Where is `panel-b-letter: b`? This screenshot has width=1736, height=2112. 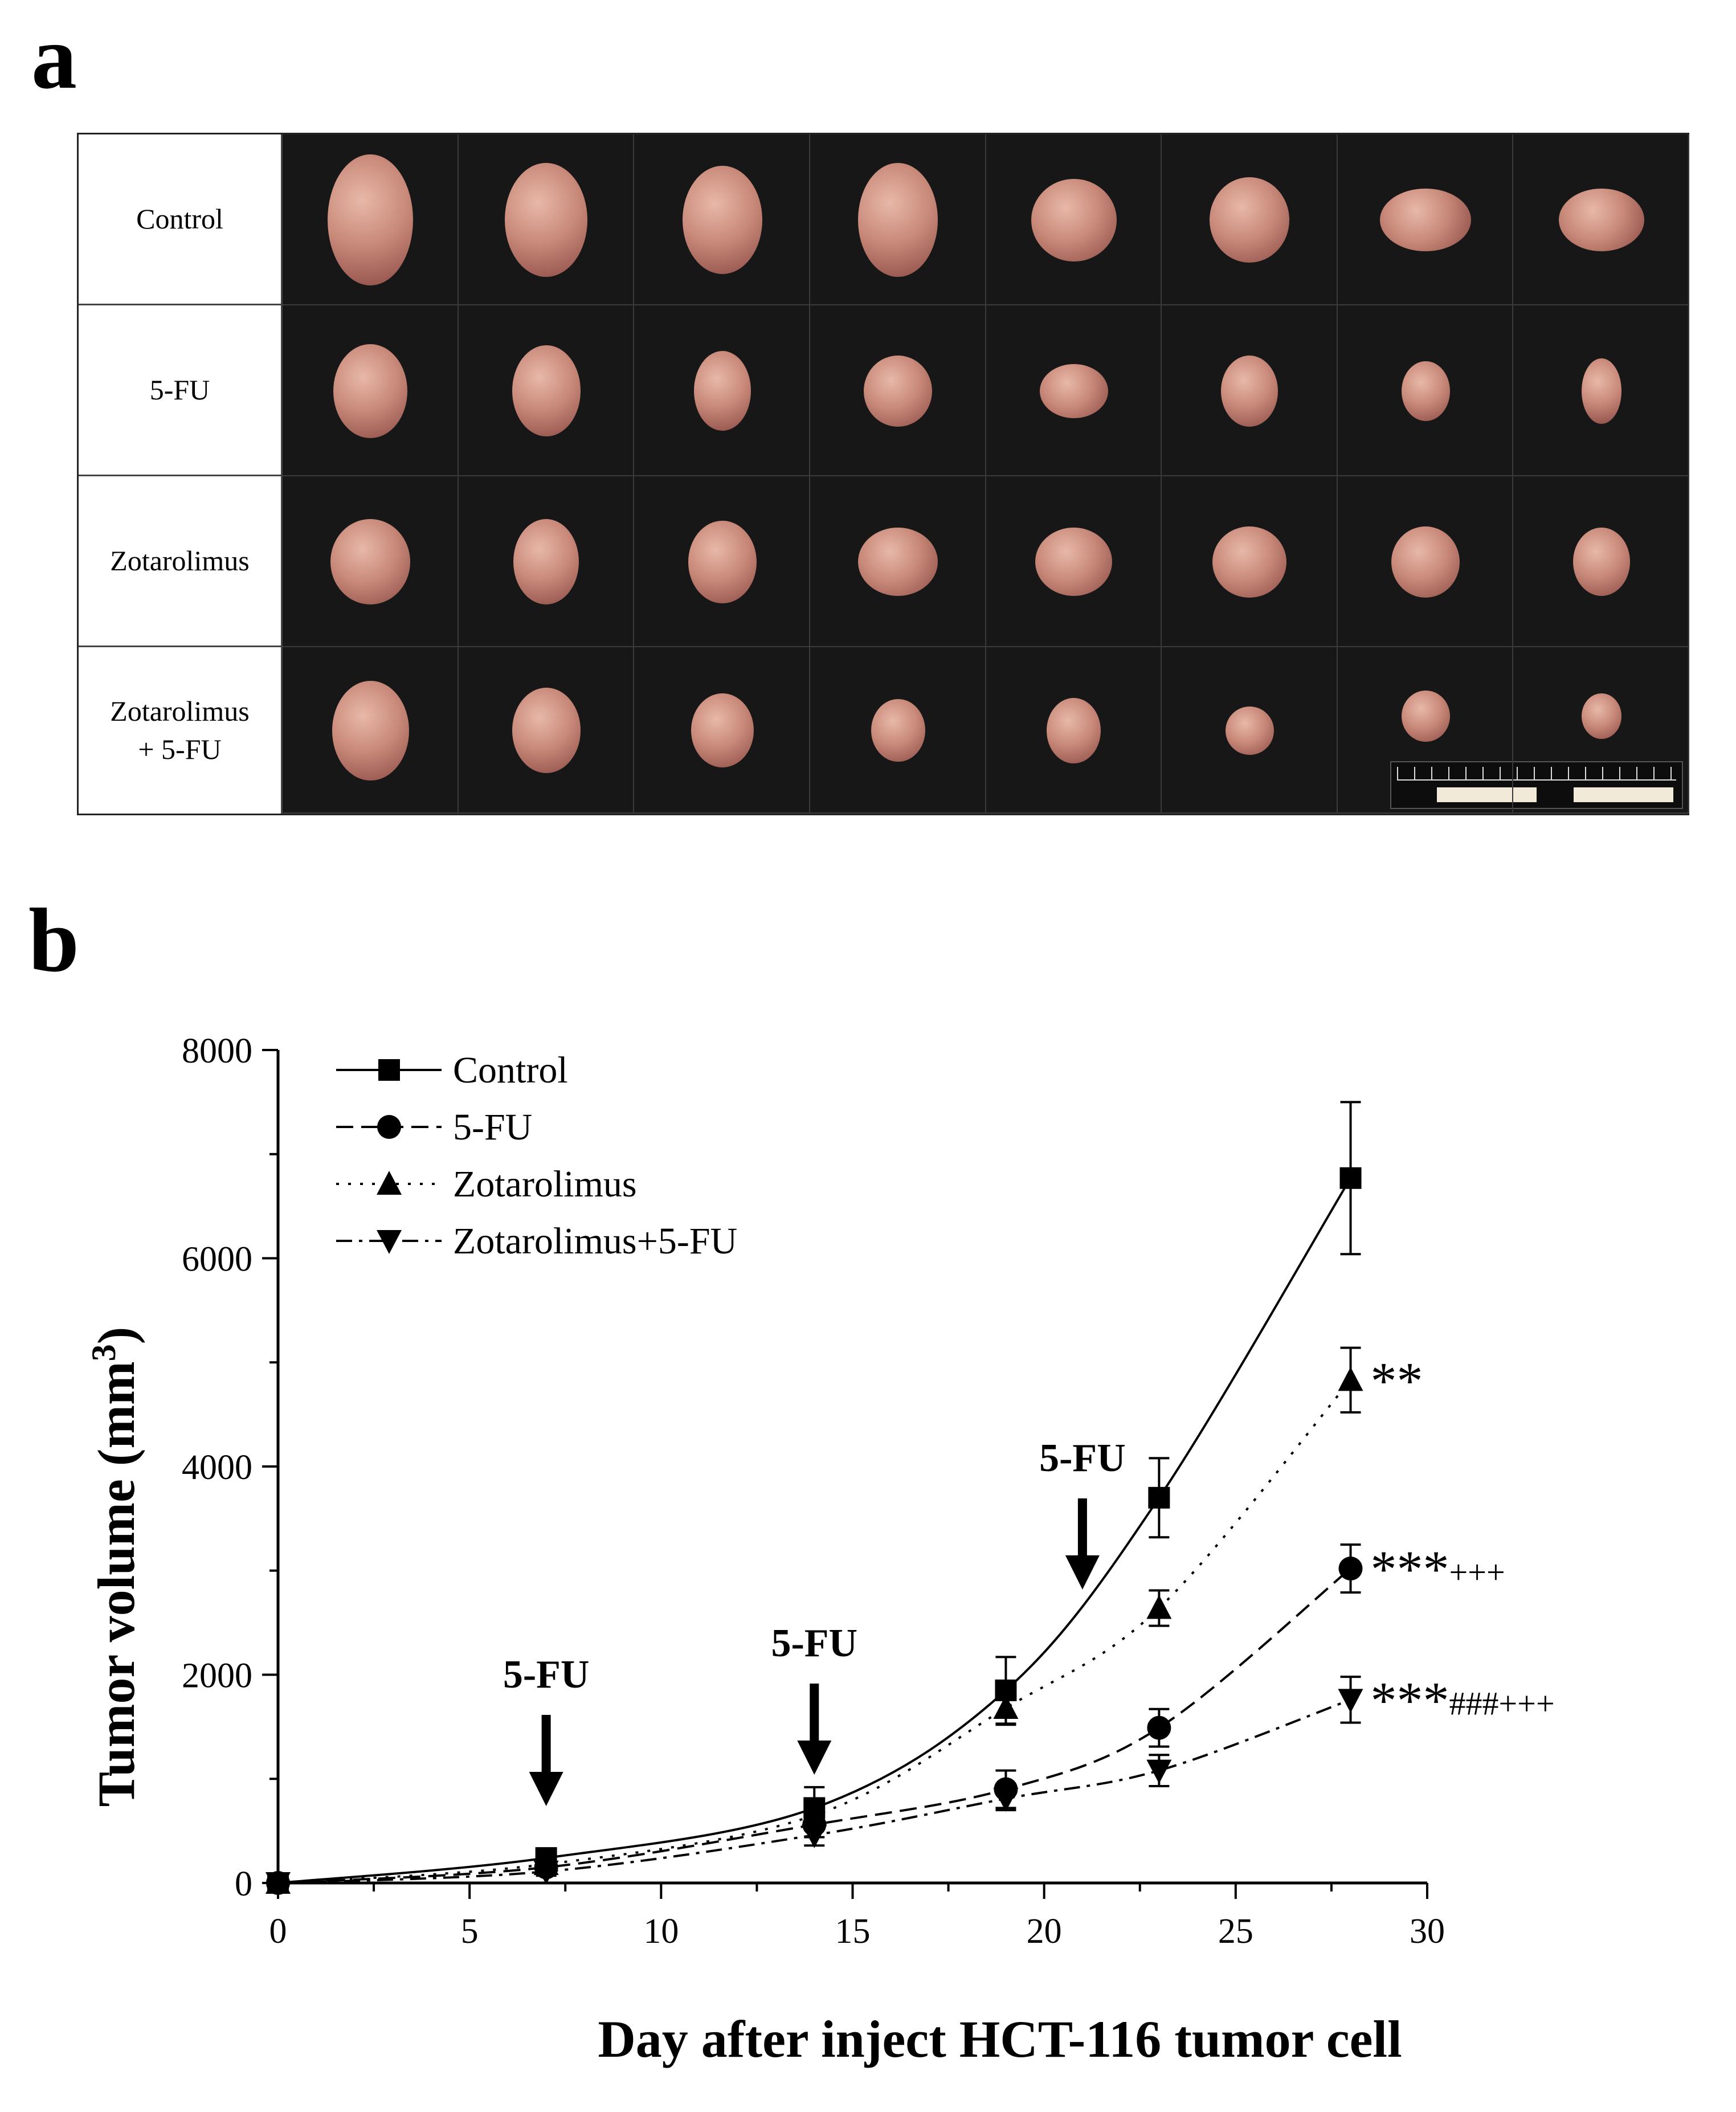
panel-b-letter: b is located at coordinates (53, 940).